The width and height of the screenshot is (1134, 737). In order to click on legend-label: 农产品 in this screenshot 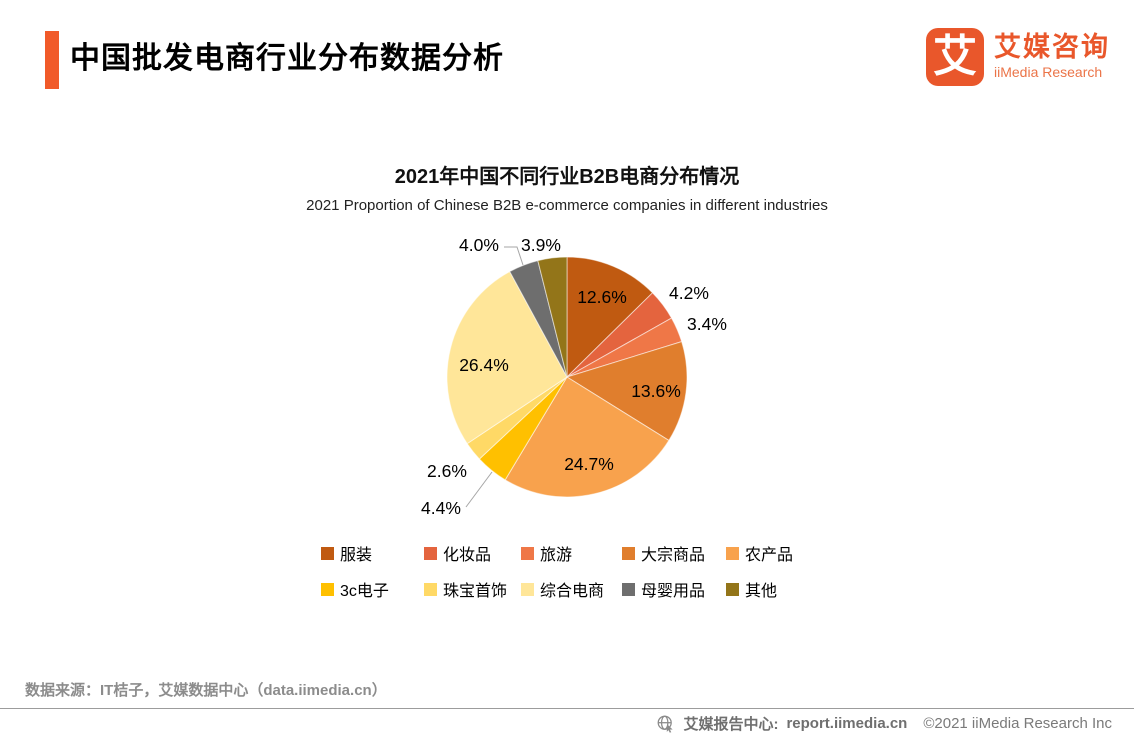, I will do `click(769, 555)`.